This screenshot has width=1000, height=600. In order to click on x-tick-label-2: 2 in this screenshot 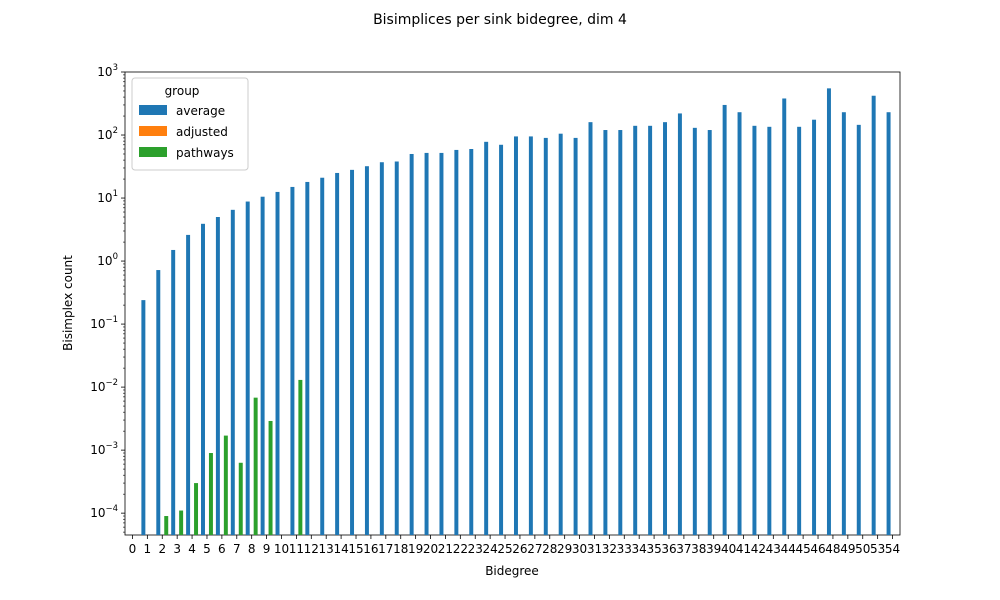, I will do `click(162, 549)`.